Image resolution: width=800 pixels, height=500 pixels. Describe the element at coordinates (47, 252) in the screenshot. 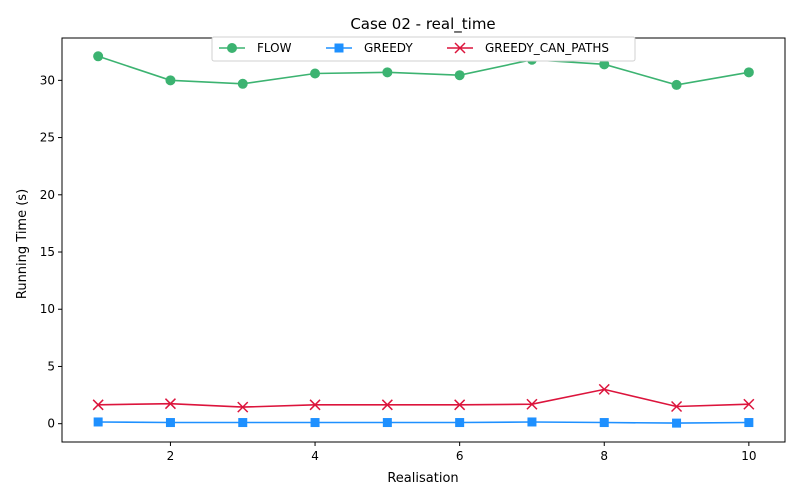

I see `y-tick-label: 15` at that location.